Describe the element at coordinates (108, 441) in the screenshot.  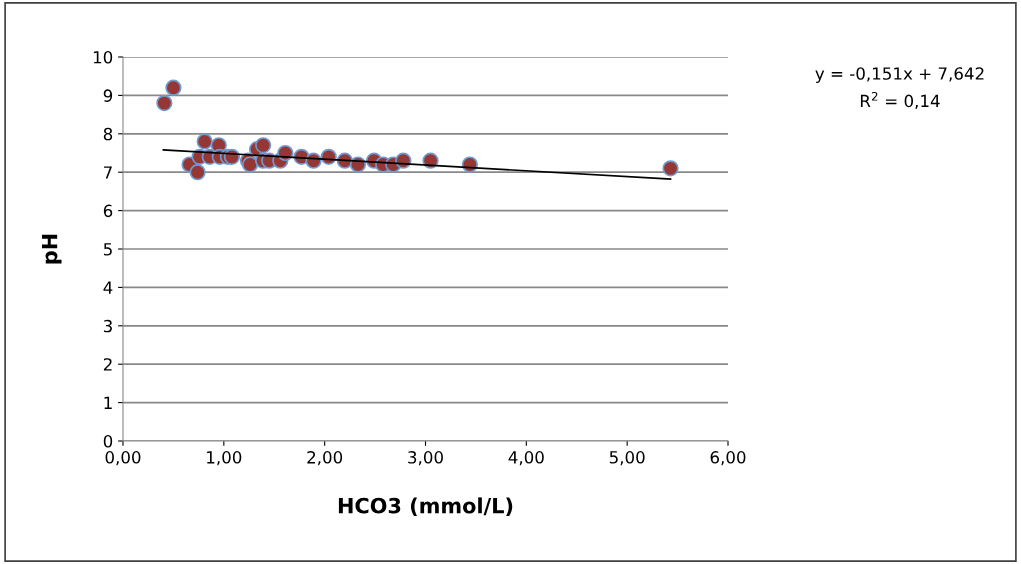
I see `y-tick-label: 0` at that location.